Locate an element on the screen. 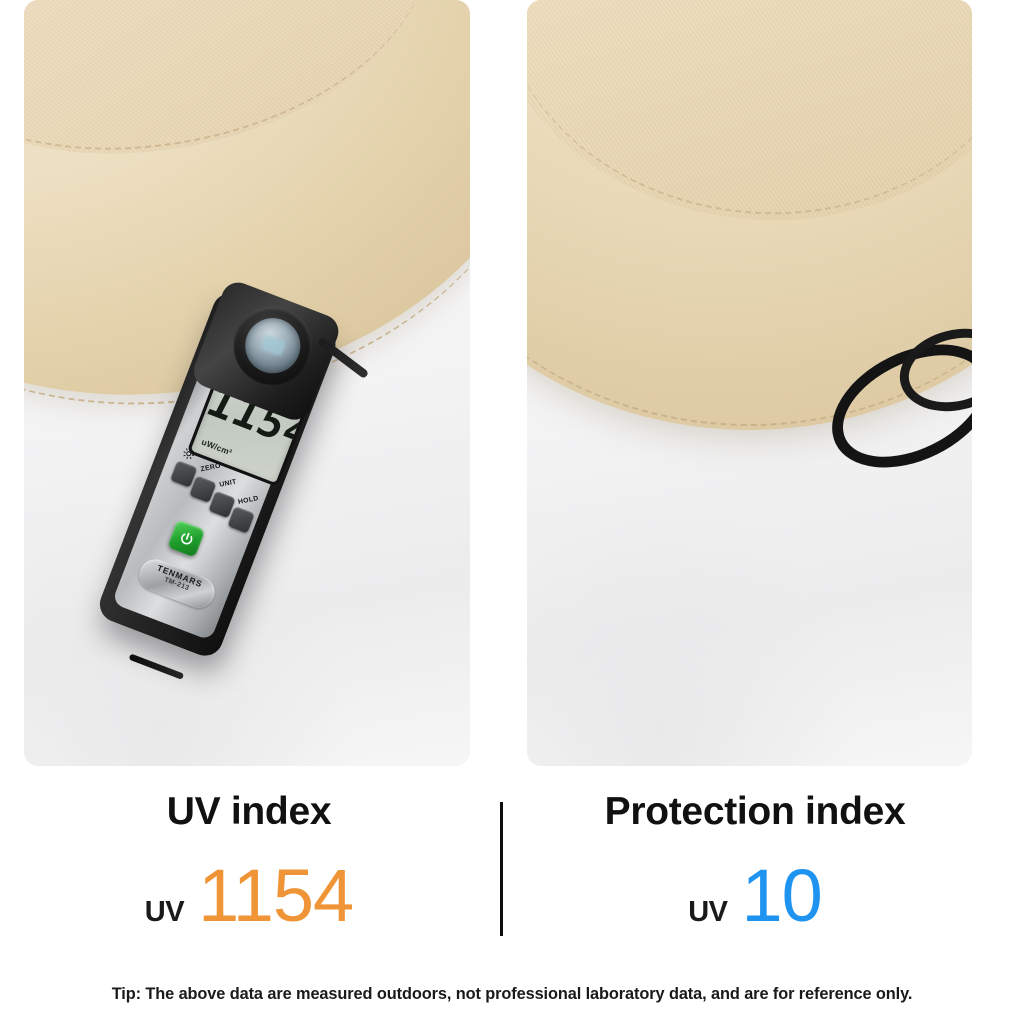 The height and width of the screenshot is (1024, 1024). meter-faceplate: 1154 uW/cm² ZERO UNIT is located at coordinates (211, 511).